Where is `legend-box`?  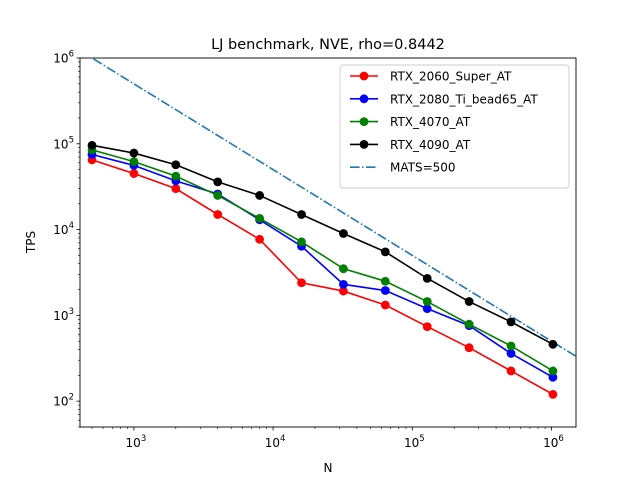 legend-box is located at coordinates (454, 126).